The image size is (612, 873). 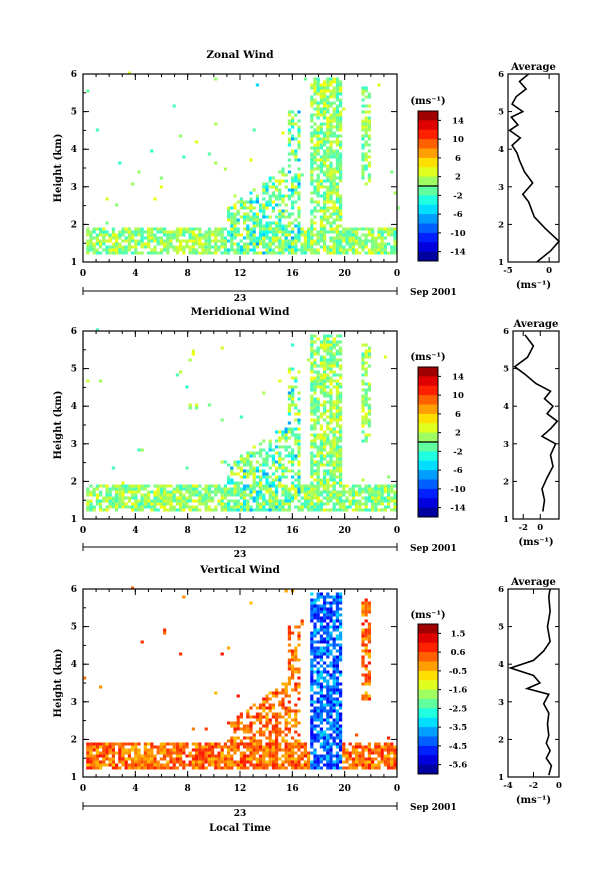 I want to click on x-tick-label: 8, so click(x=188, y=531).